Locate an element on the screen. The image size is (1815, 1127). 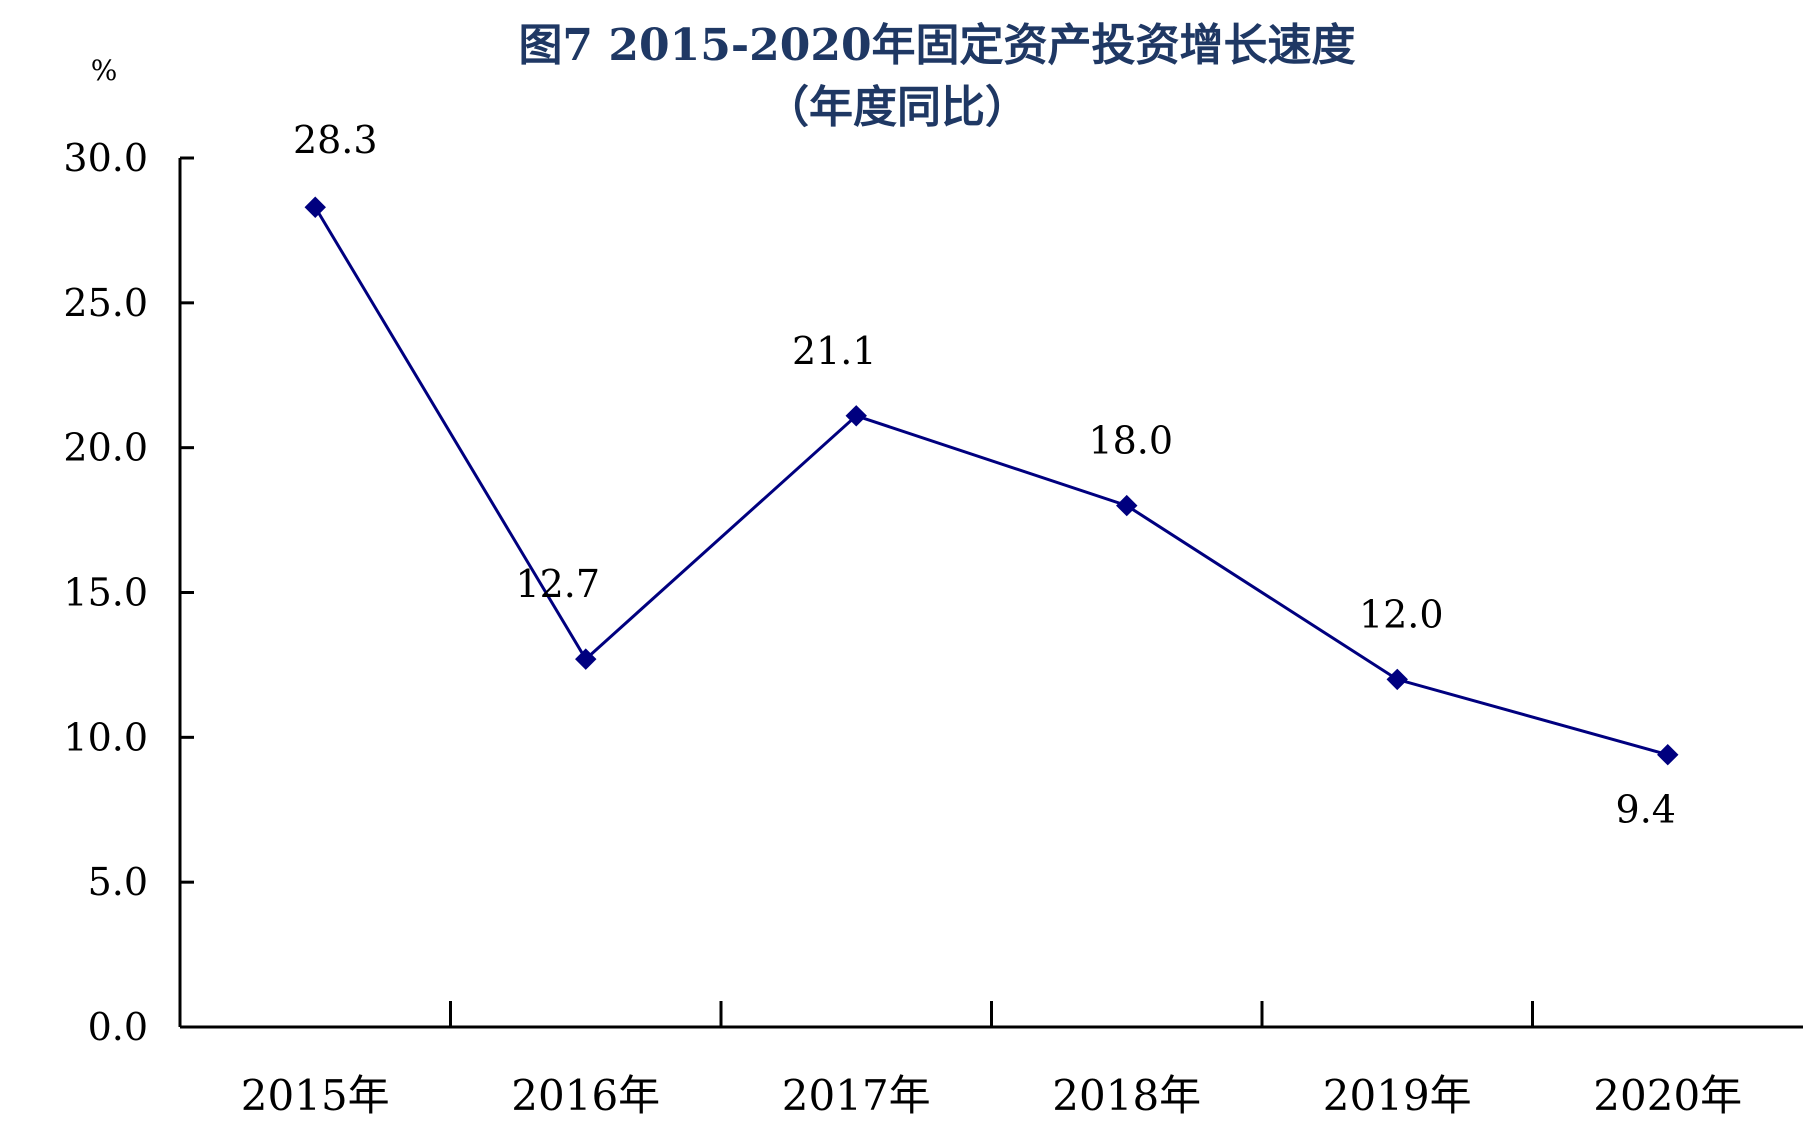
chart-title: 图7 2015-2020年固定资产投资增长速度 is located at coordinates (936, 45).